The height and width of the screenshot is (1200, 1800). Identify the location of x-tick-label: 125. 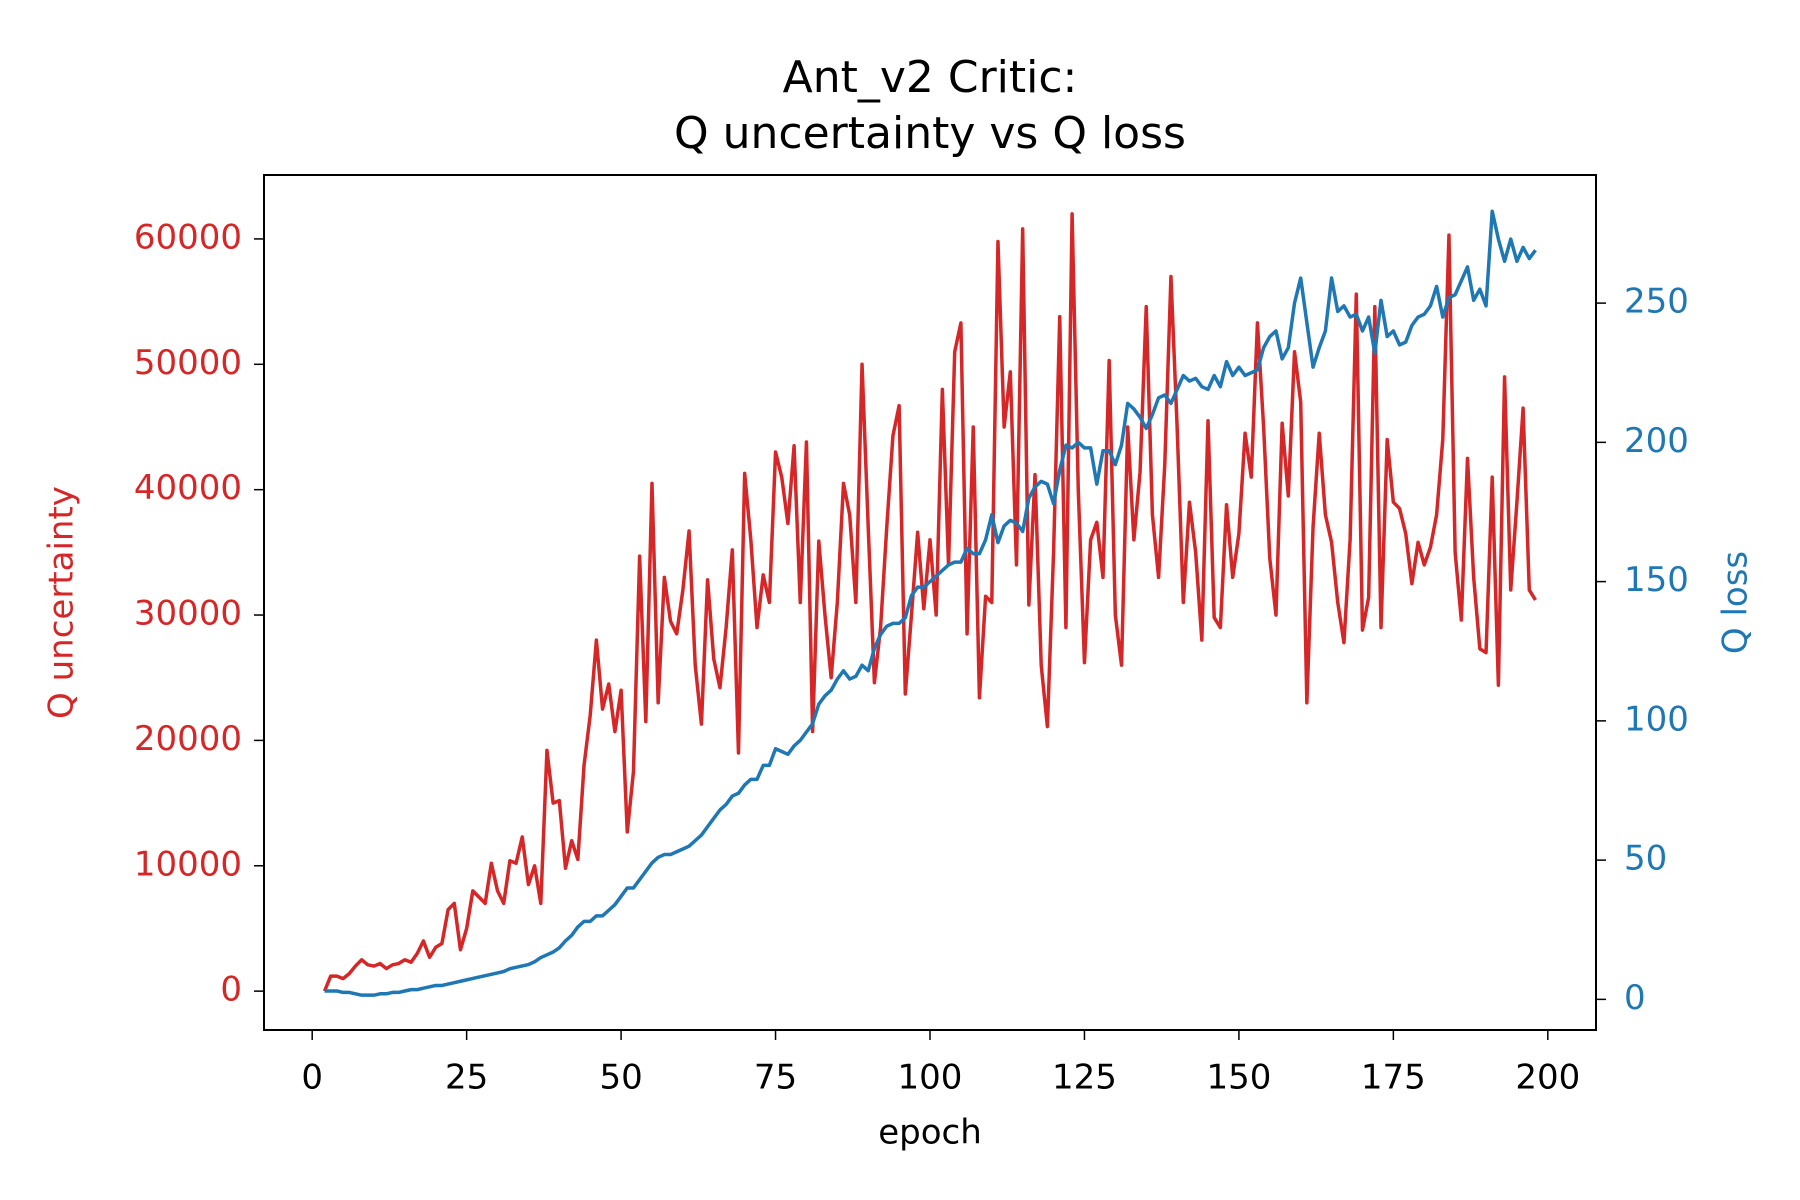
(1084, 1078).